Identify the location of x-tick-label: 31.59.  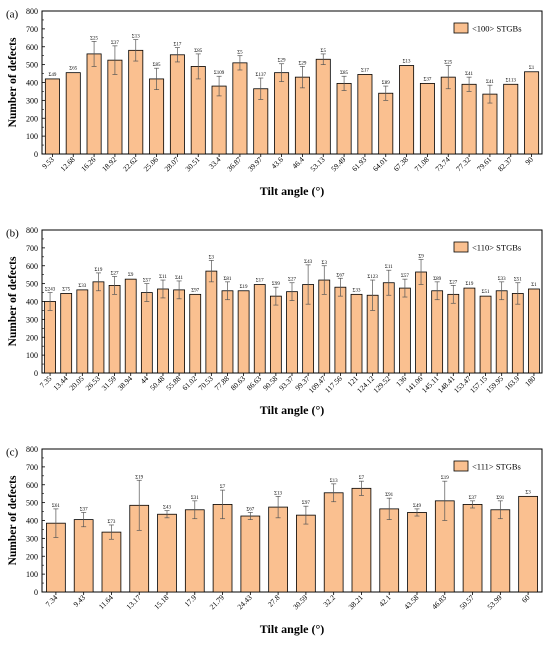
(109, 383).